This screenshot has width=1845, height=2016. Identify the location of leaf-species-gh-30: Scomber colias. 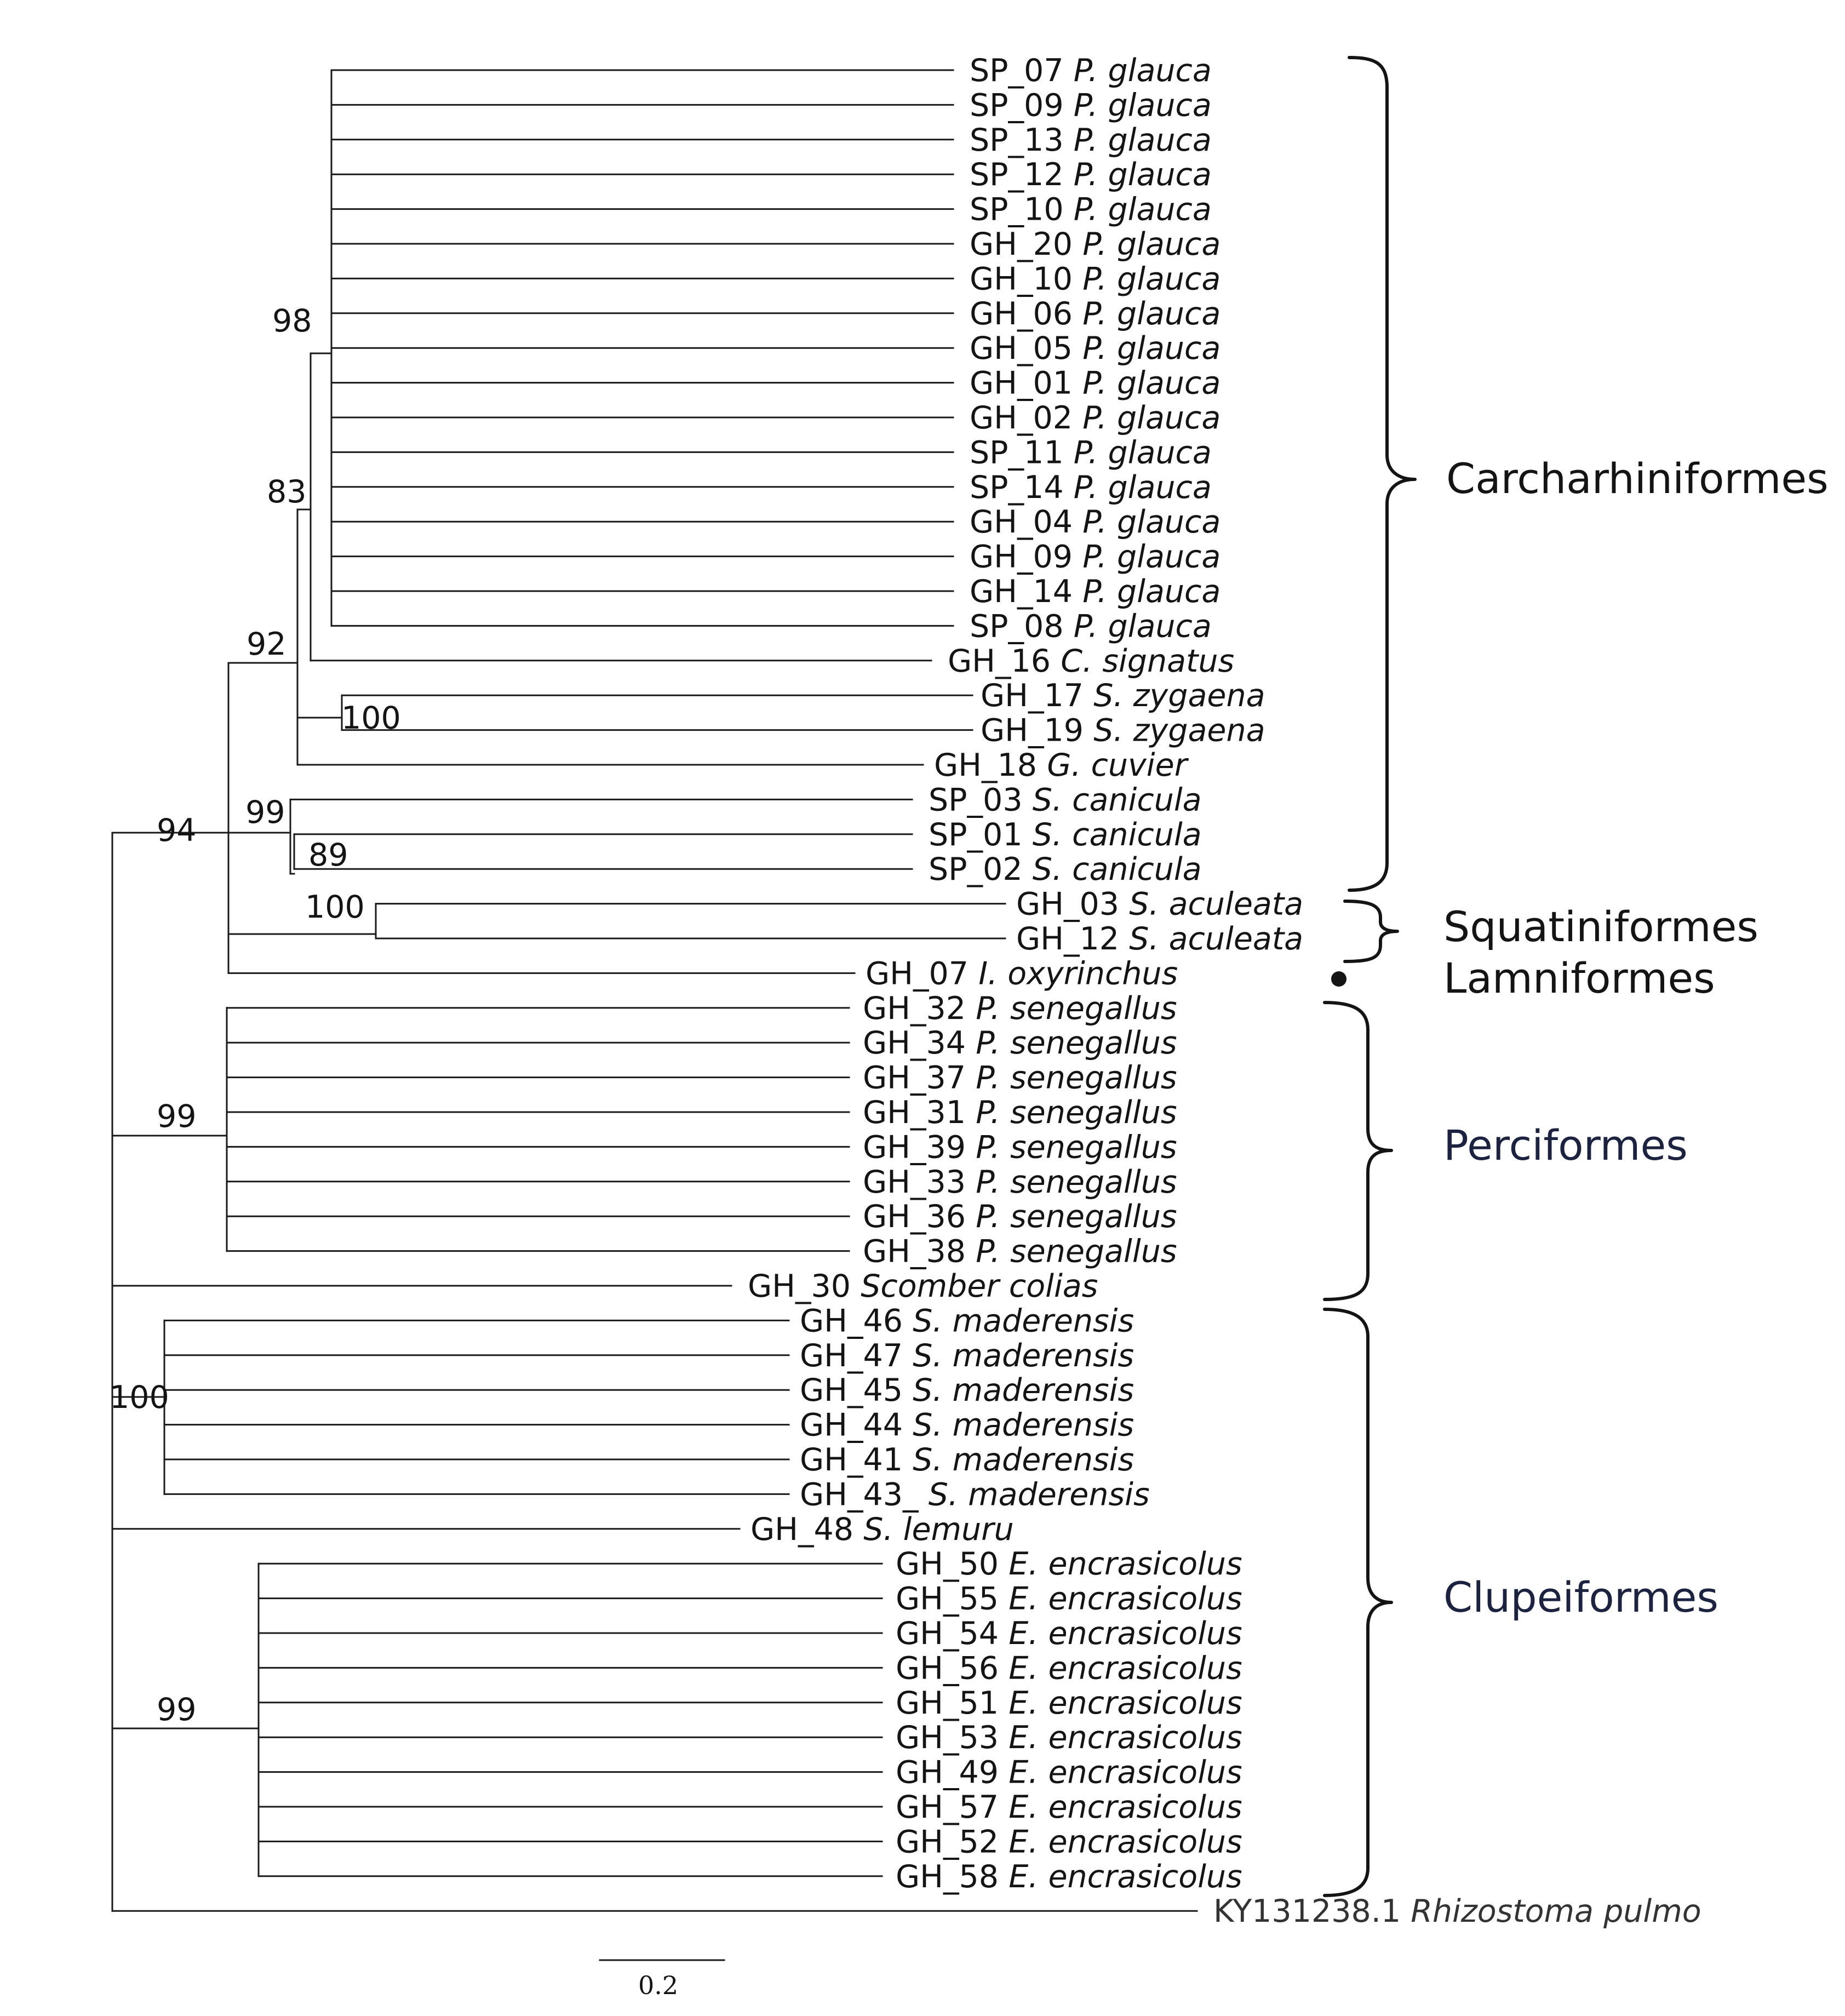
(979, 1286).